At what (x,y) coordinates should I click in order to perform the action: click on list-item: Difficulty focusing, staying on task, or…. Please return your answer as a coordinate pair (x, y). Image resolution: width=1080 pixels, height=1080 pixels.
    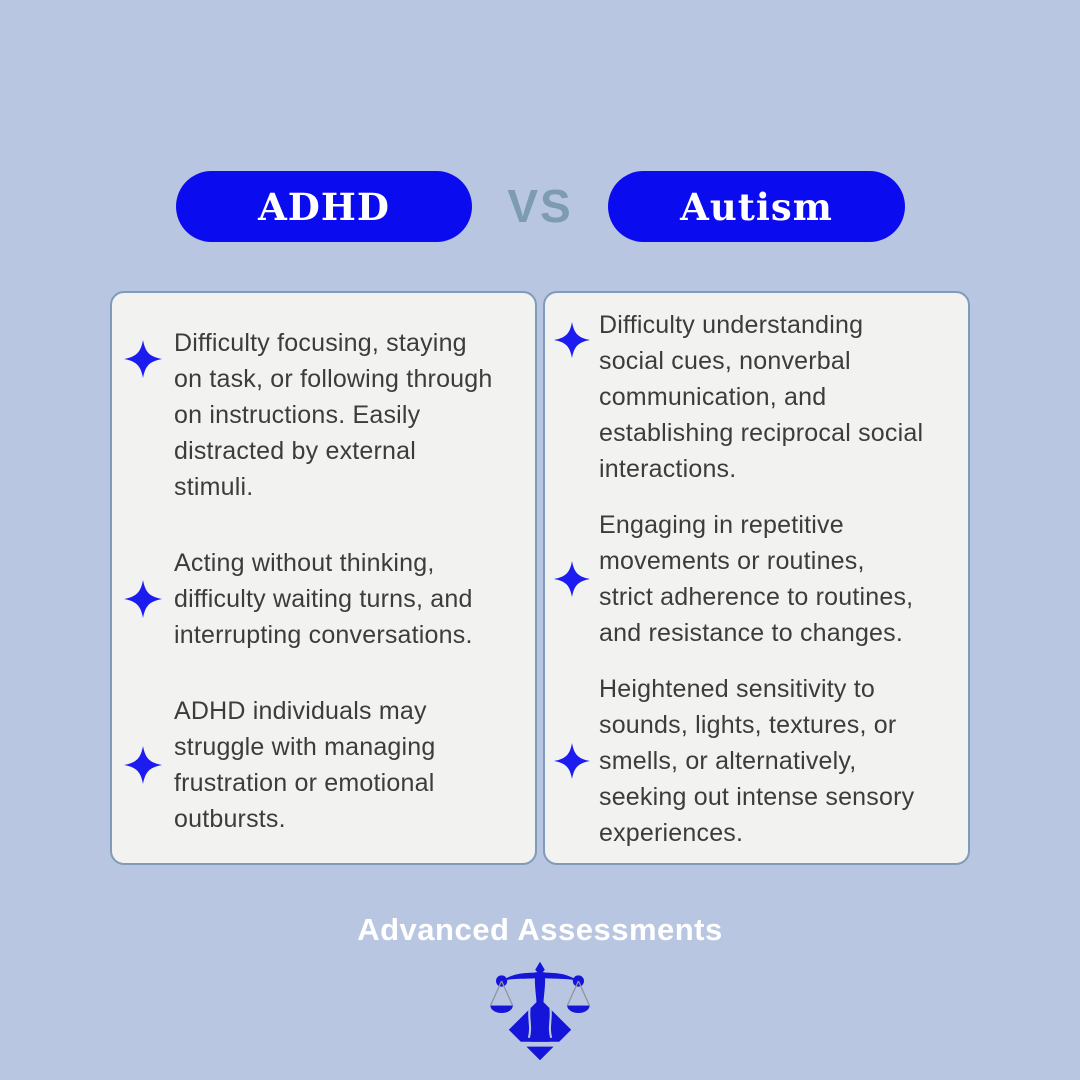
    Looking at the image, I should click on (322, 415).